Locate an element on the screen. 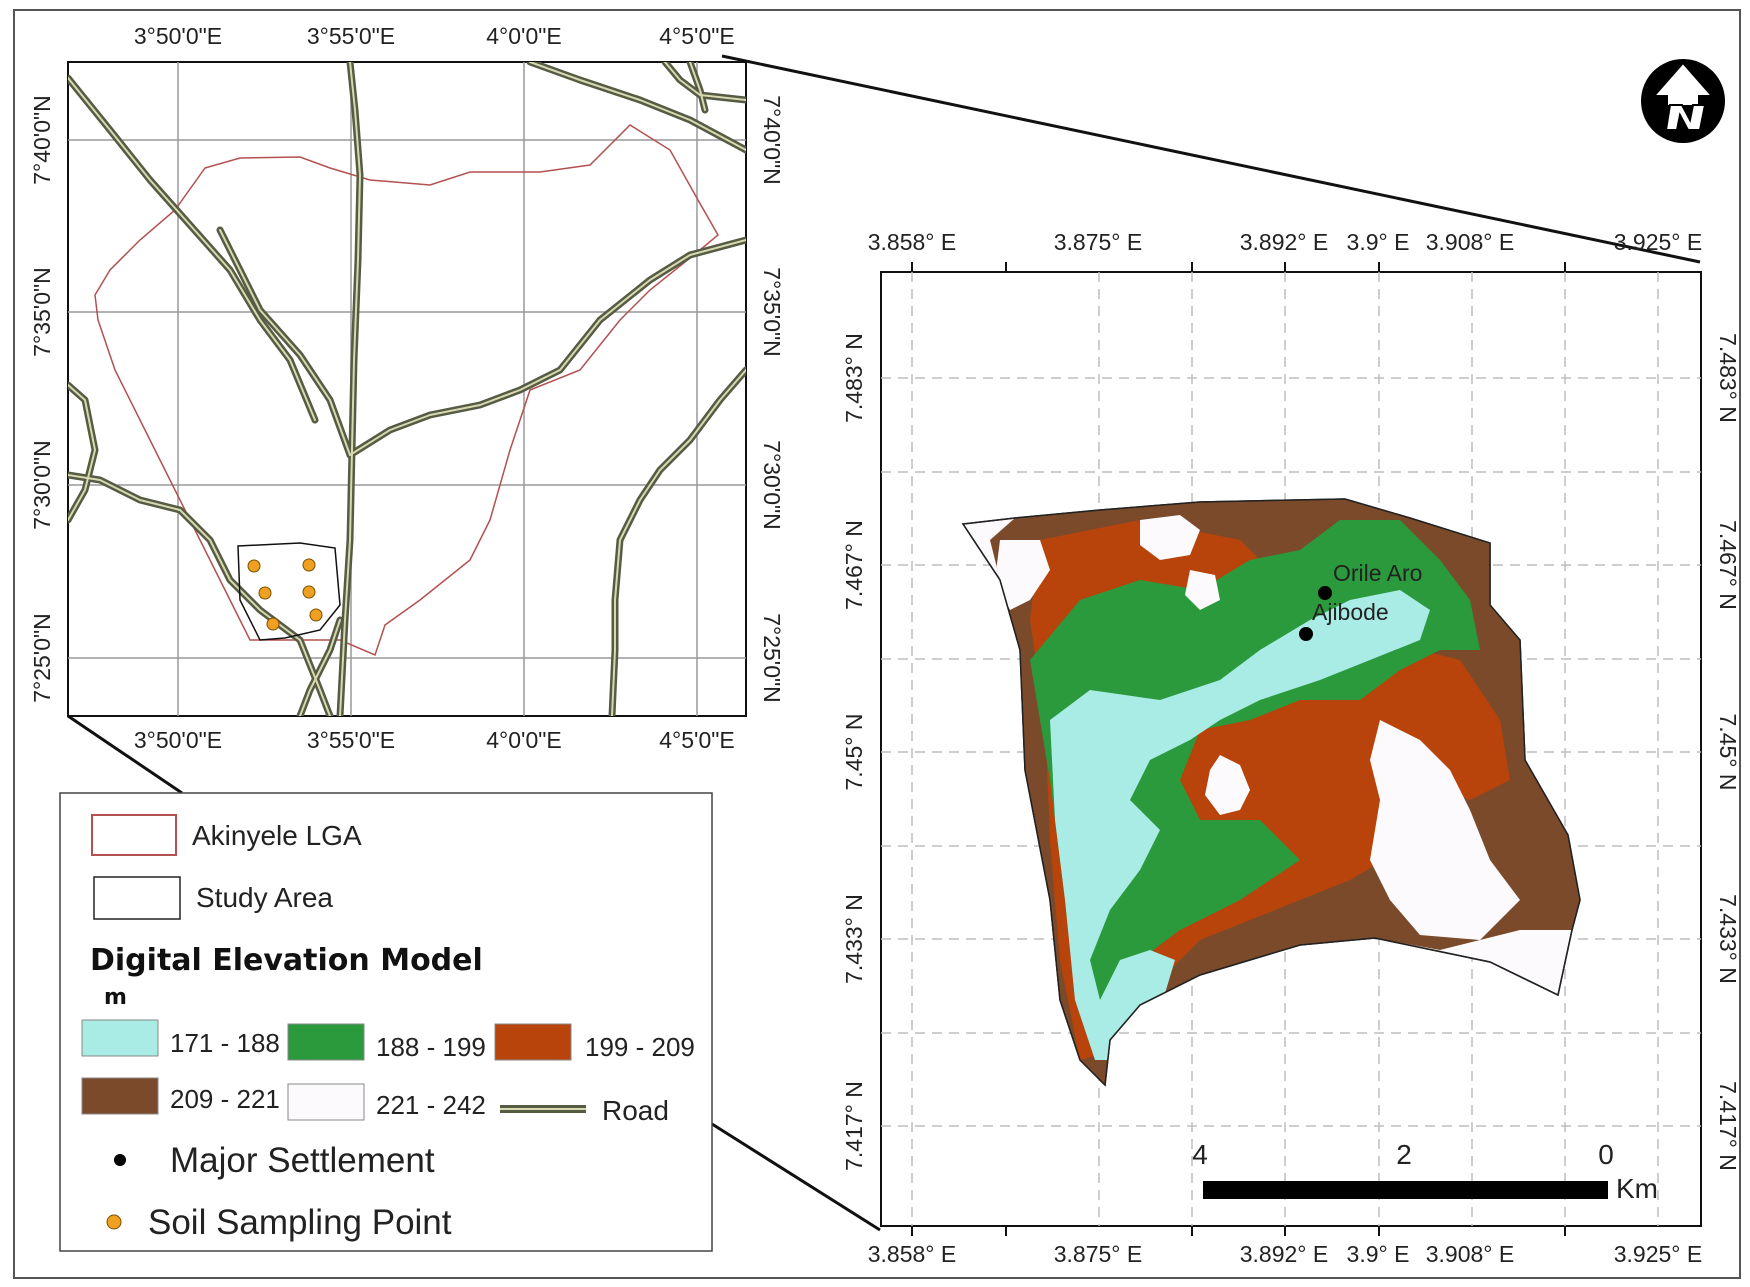  legend-dem-label: 188 - 199 is located at coordinates (431, 1047).